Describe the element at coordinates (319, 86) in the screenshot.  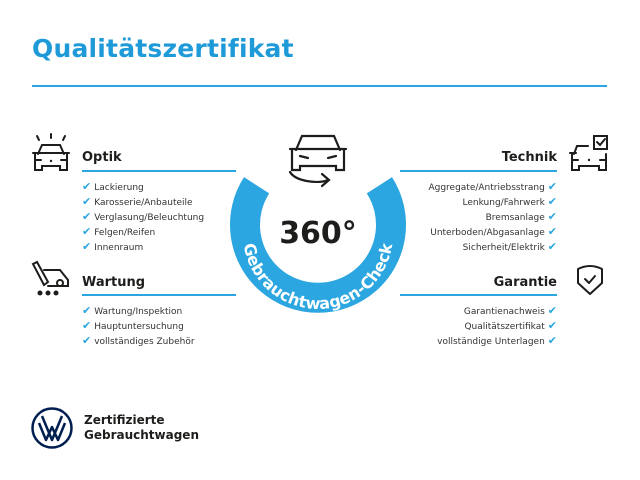
I see `title-divider` at that location.